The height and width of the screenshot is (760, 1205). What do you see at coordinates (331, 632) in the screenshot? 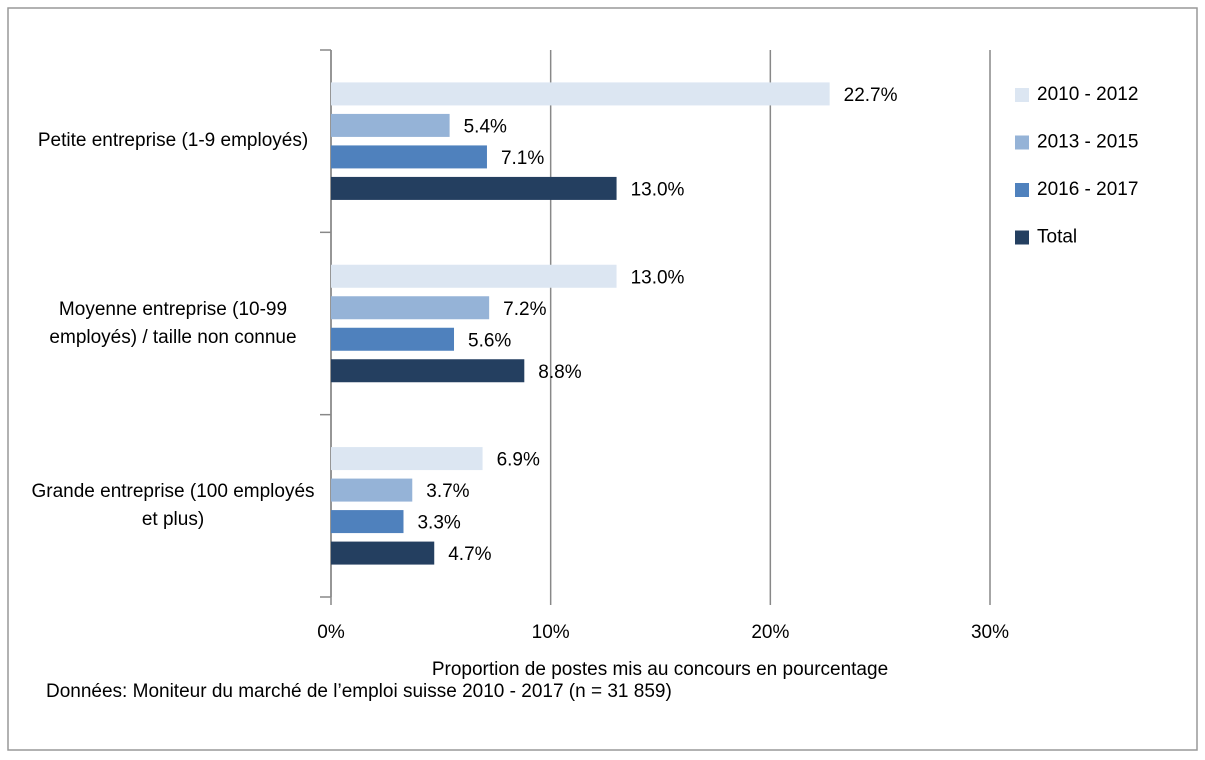
I see `x-tick-label: 0%` at bounding box center [331, 632].